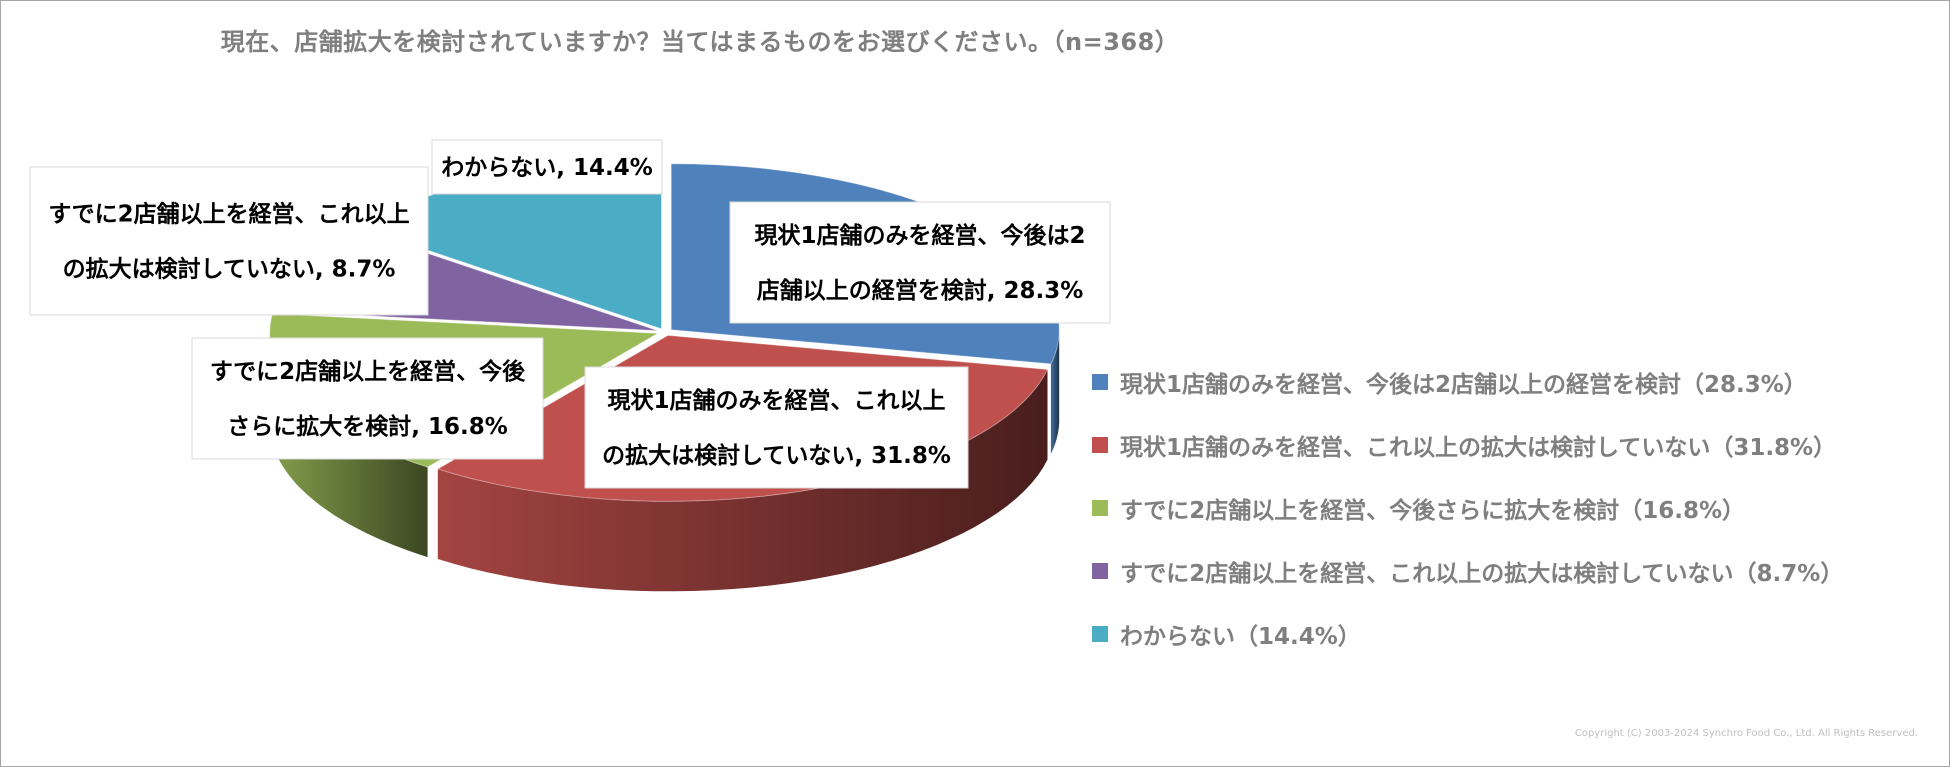 Image resolution: width=1950 pixels, height=767 pixels. I want to click on slice-1-side, so click(1055, 391).